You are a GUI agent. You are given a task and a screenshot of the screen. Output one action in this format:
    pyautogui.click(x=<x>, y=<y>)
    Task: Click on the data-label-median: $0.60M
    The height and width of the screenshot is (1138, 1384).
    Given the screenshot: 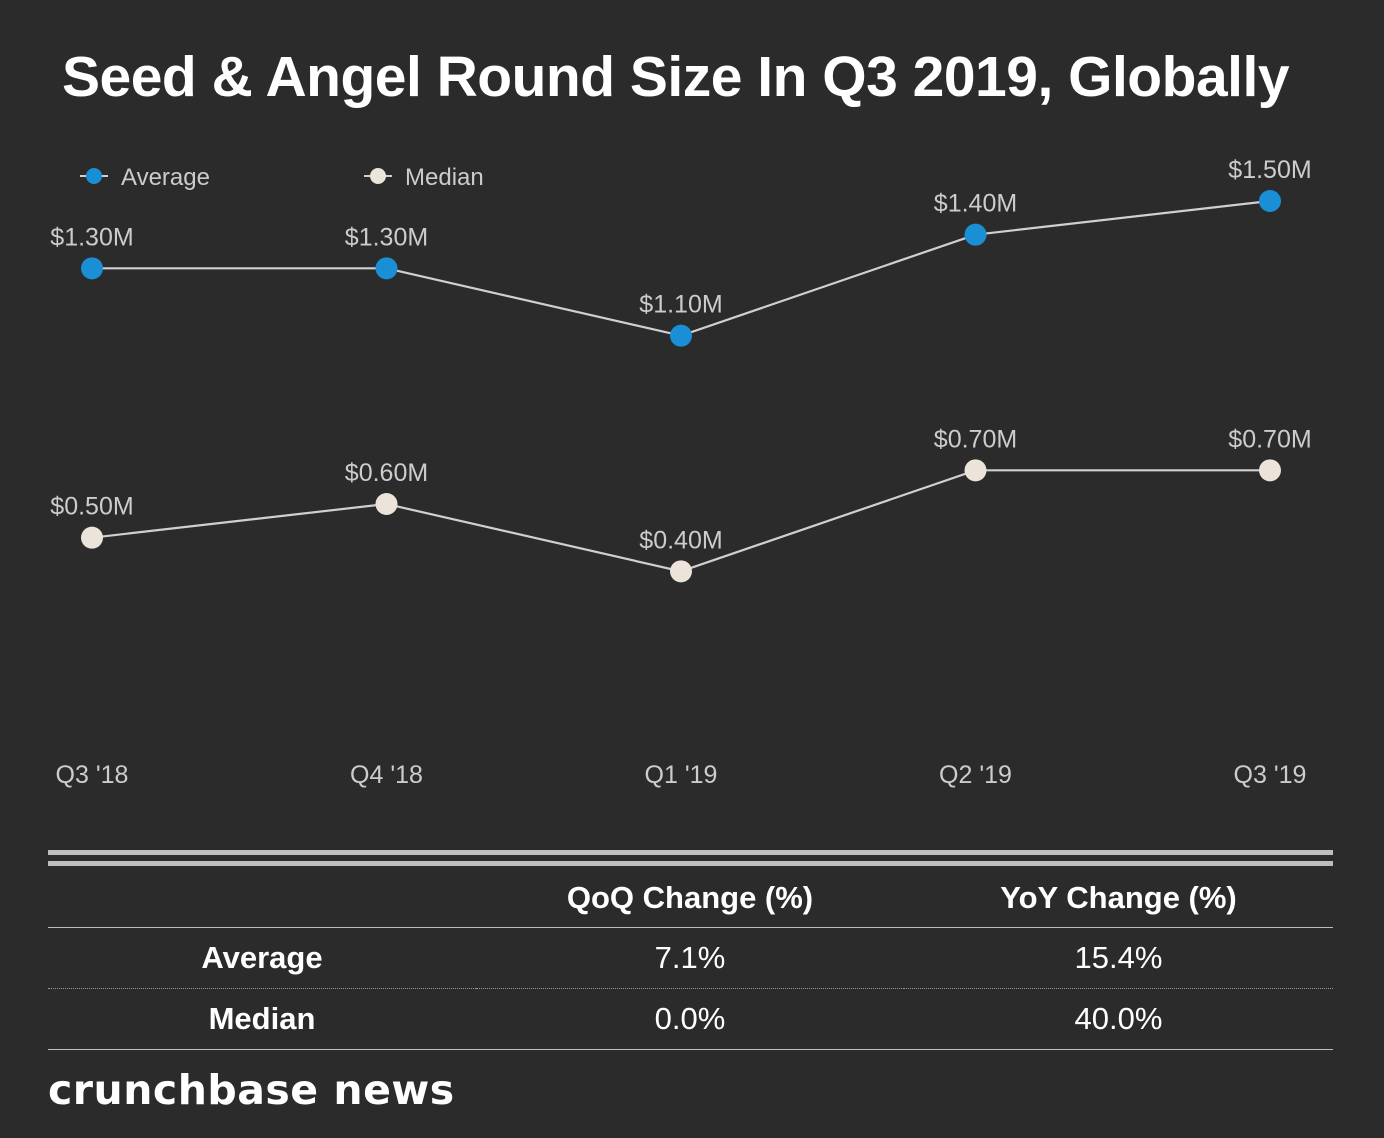 What is the action you would take?
    pyautogui.click(x=386, y=473)
    